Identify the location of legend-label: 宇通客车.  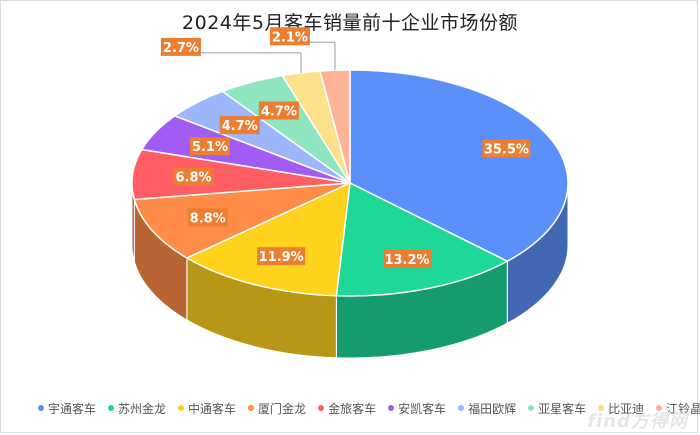
(72, 408).